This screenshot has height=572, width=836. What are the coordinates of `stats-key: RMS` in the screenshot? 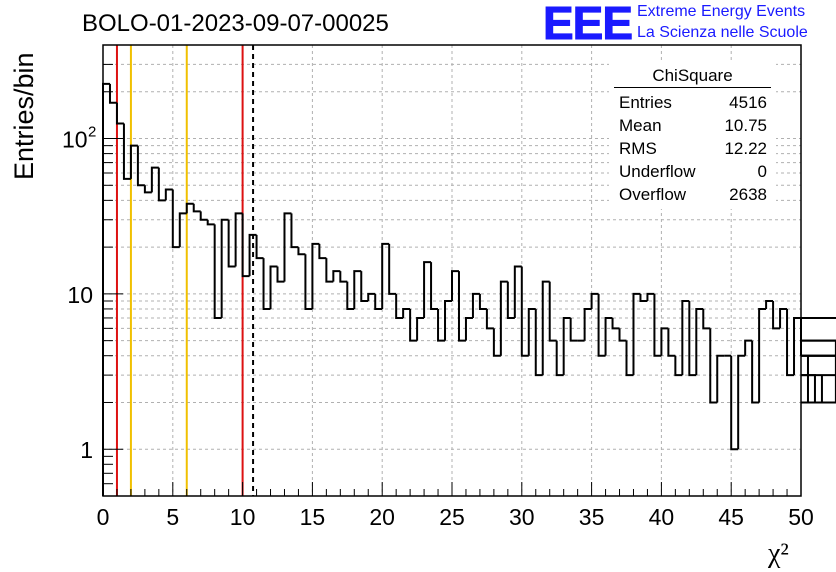 It's located at (638, 148).